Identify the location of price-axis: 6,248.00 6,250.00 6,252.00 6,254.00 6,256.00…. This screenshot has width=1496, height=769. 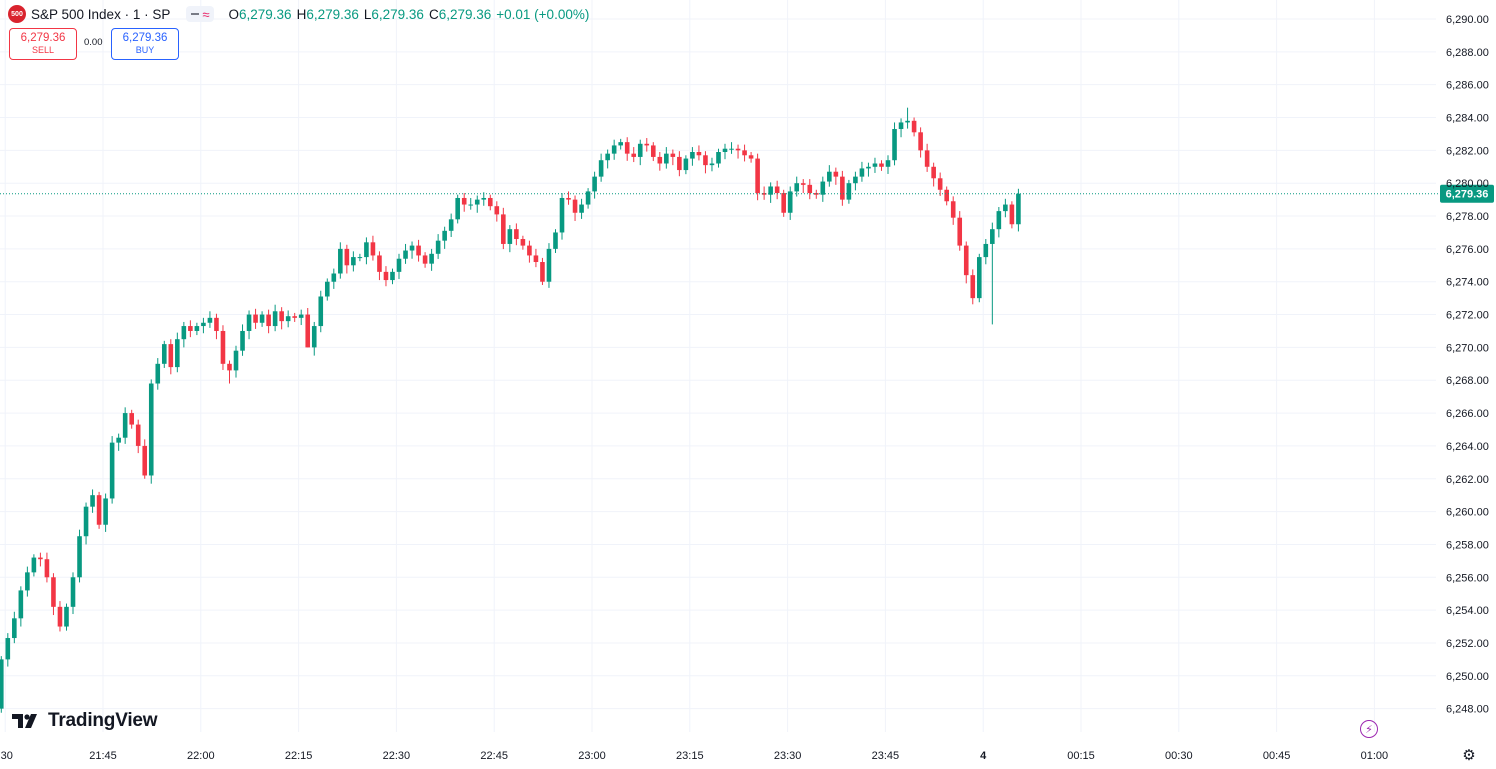
(1467, 365).